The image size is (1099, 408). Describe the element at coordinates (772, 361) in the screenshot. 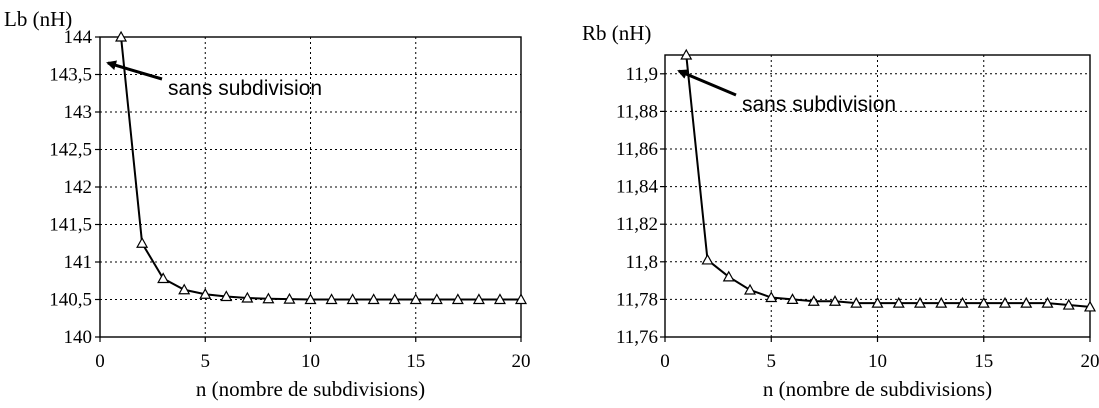

I see `chart-1-xtick-label-1: 5` at that location.